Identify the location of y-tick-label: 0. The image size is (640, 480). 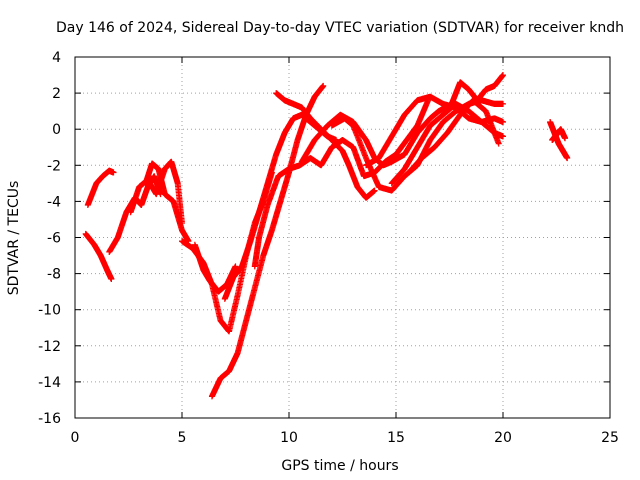
(56, 130).